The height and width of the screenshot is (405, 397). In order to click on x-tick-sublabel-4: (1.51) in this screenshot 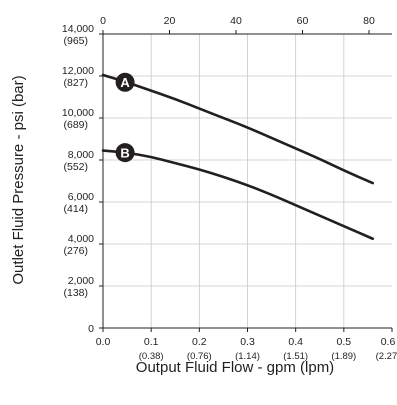, I will do `click(295, 356)`.